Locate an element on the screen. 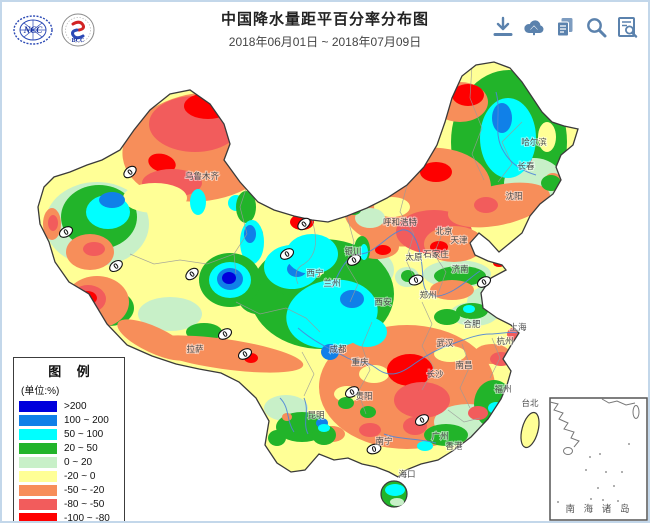 This screenshot has width=650, height=523. city-label: 广州 is located at coordinates (439, 436).